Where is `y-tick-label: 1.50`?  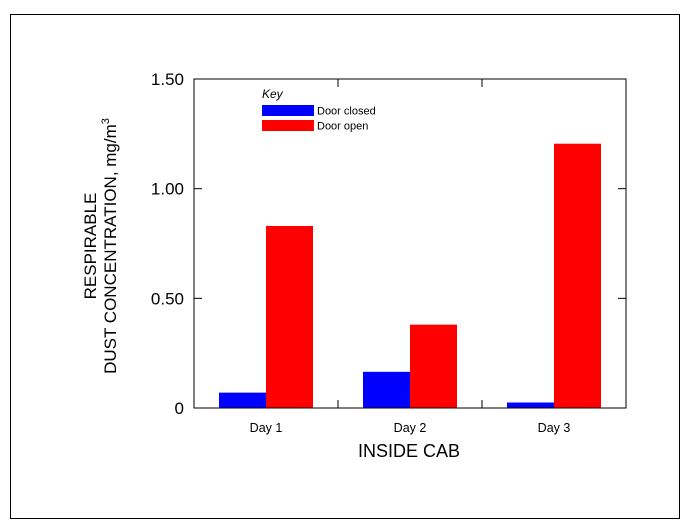 y-tick-label: 1.50 is located at coordinates (167, 79).